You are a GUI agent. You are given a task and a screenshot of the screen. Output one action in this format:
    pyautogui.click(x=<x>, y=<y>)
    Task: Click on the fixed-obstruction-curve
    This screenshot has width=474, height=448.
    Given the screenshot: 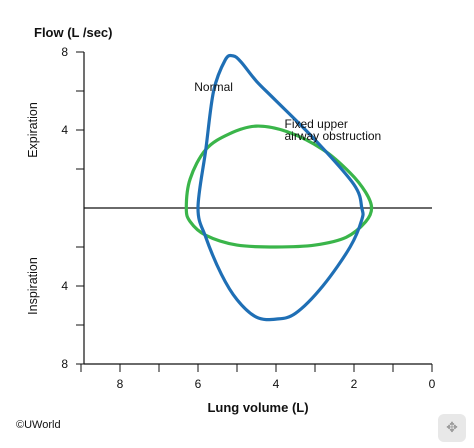 What is the action you would take?
    pyautogui.click(x=279, y=186)
    